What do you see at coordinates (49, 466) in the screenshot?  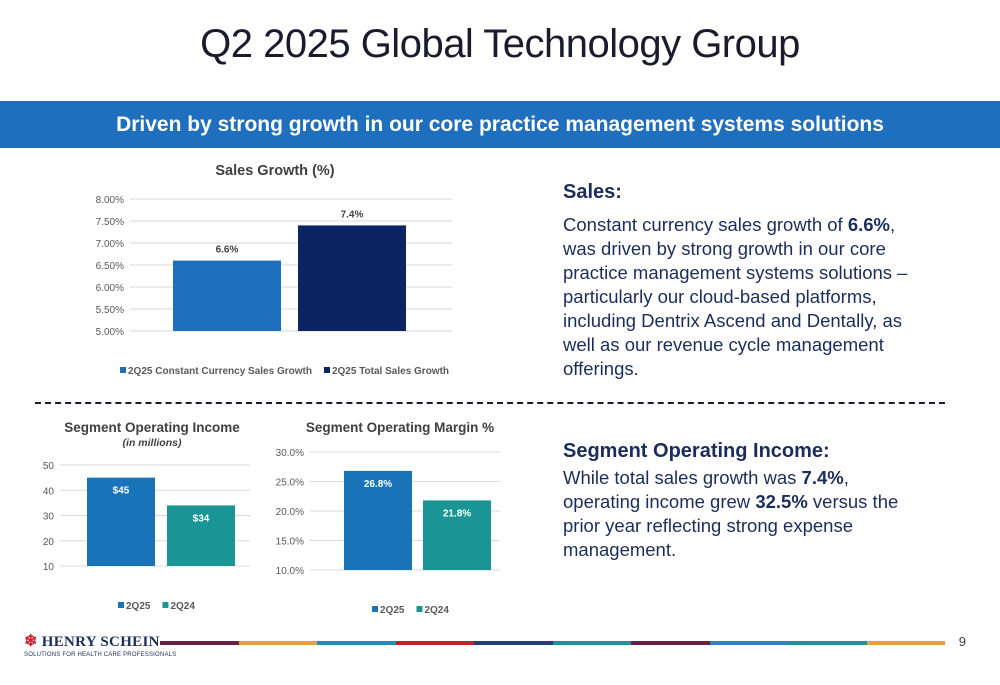 I see `y-tick-label: 50` at bounding box center [49, 466].